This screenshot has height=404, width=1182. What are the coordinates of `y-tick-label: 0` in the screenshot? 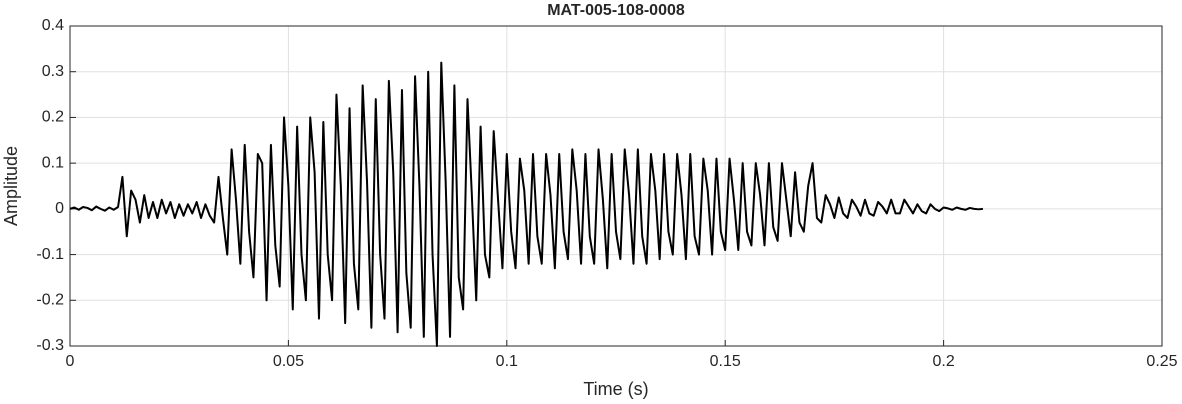 It's located at (59, 208).